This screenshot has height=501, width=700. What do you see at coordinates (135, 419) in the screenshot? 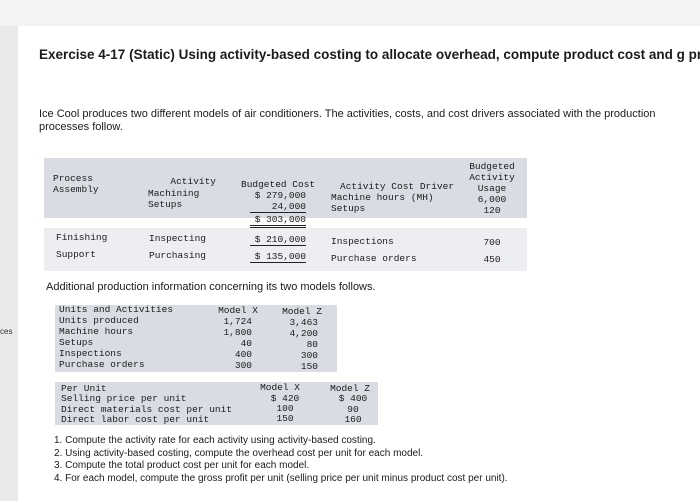
I see `per-unit-row-label: Direct labor cost per unit` at bounding box center [135, 419].